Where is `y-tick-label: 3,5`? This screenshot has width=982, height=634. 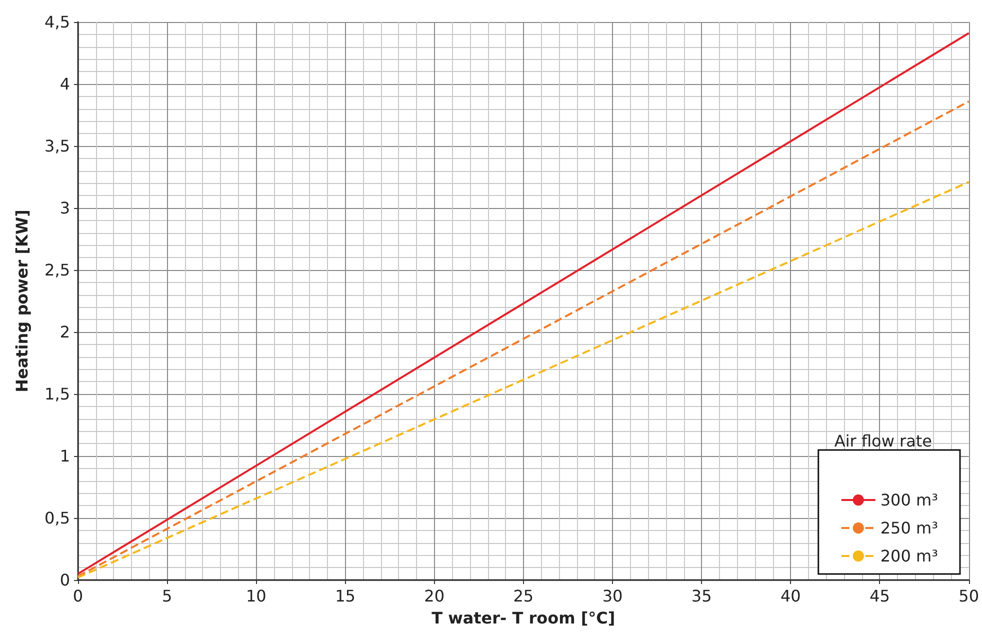 y-tick-label: 3,5 is located at coordinates (57, 146).